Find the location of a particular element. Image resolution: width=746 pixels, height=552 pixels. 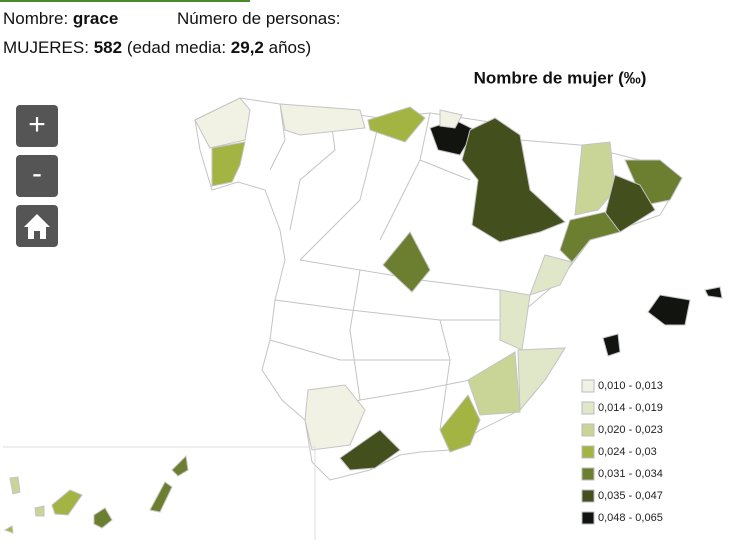

age: 29,2 is located at coordinates (247, 47).